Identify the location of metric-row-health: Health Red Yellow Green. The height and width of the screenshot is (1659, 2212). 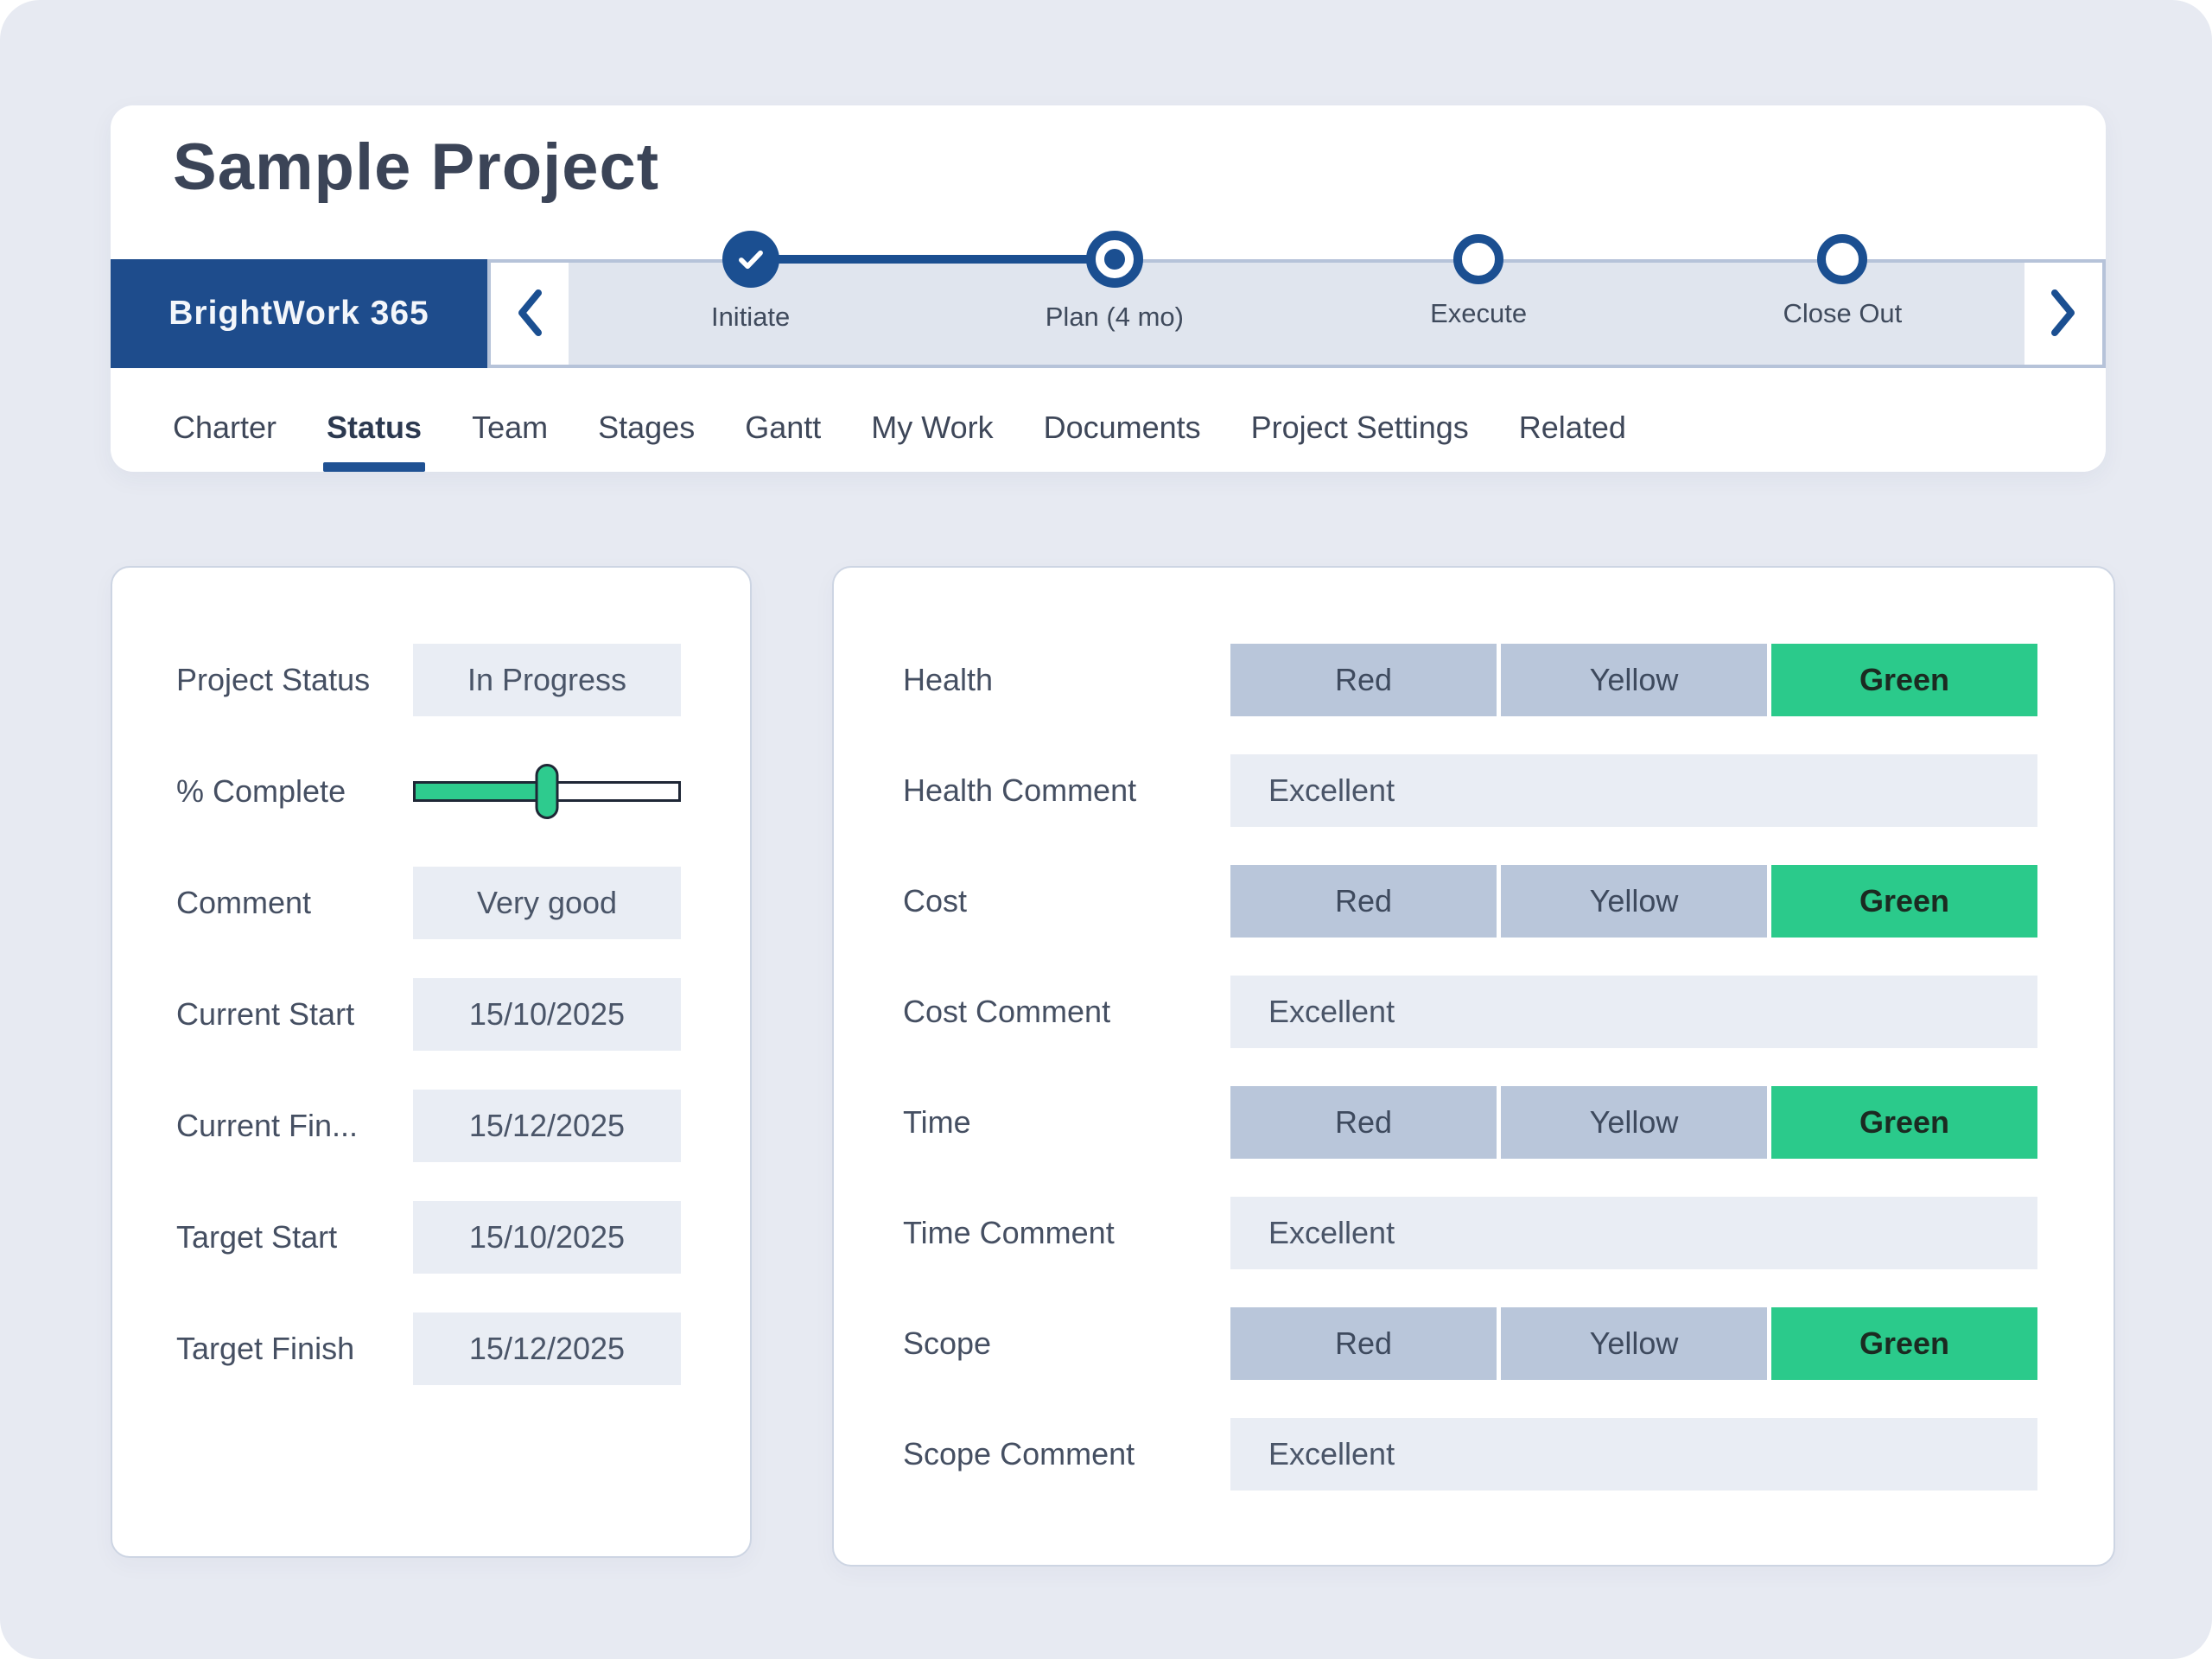
(1470, 680).